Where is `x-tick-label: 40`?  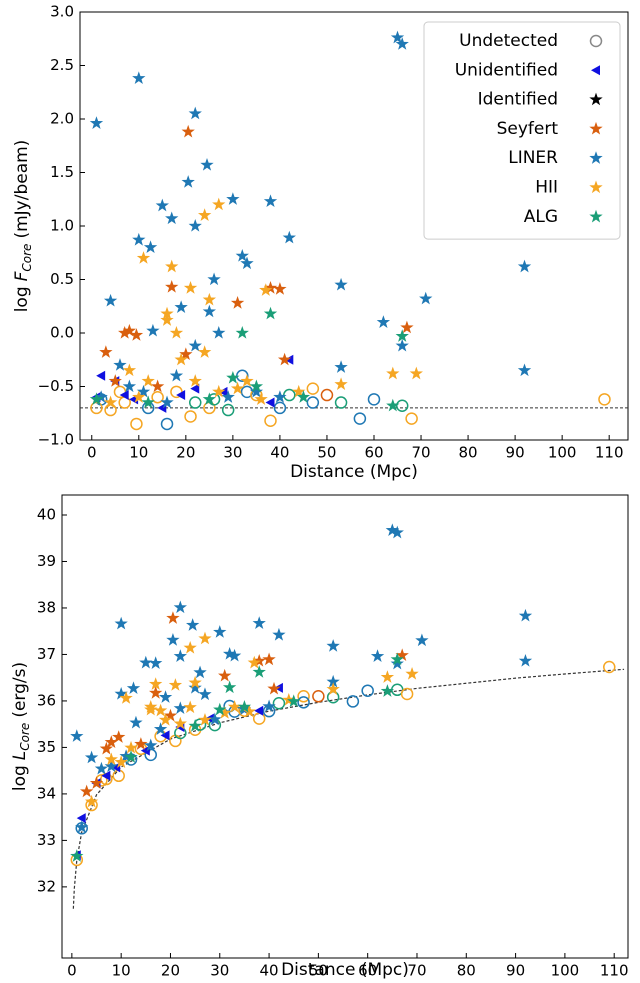 x-tick-label: 40 is located at coordinates (279, 453).